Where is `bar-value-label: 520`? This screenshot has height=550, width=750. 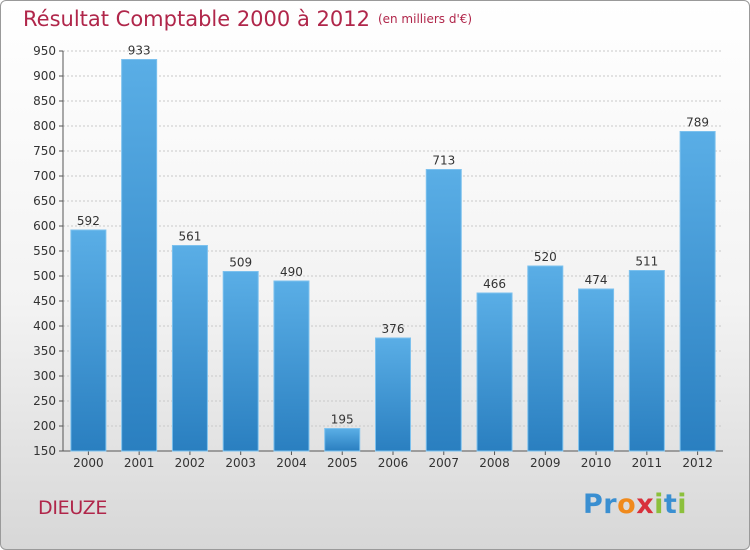
bar-value-label: 520 is located at coordinates (545, 257).